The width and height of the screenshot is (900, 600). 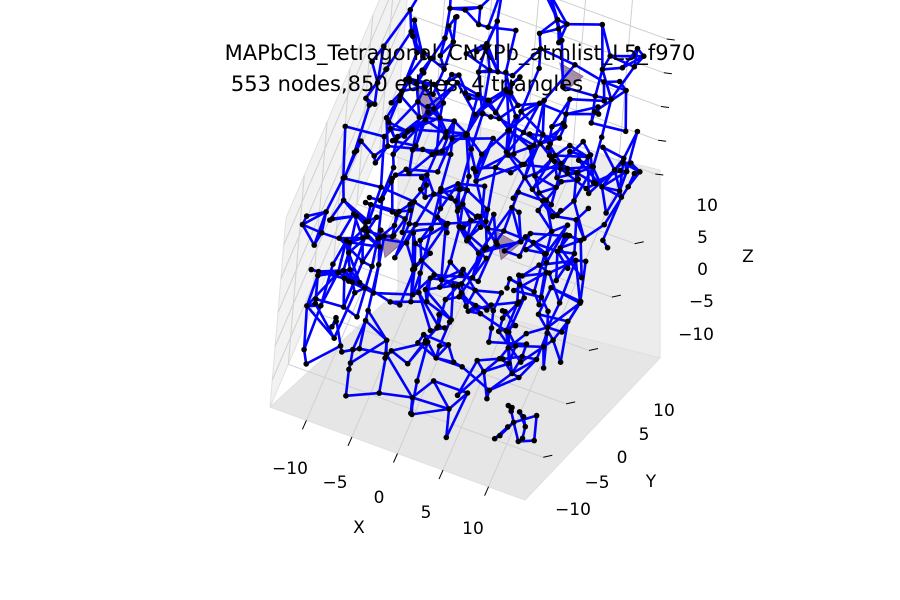 What do you see at coordinates (698, 270) in the screenshot?
I see `z-tick-labels: −10 −5 0 5 10` at bounding box center [698, 270].